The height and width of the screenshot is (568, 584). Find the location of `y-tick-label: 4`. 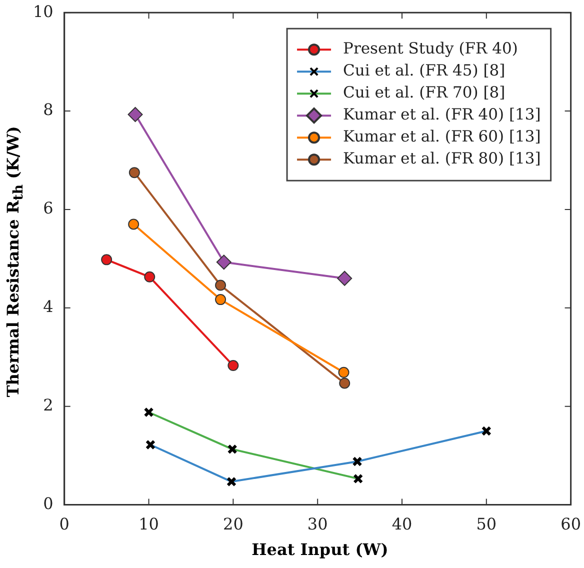

y-tick-label: 4 is located at coordinates (48, 306).